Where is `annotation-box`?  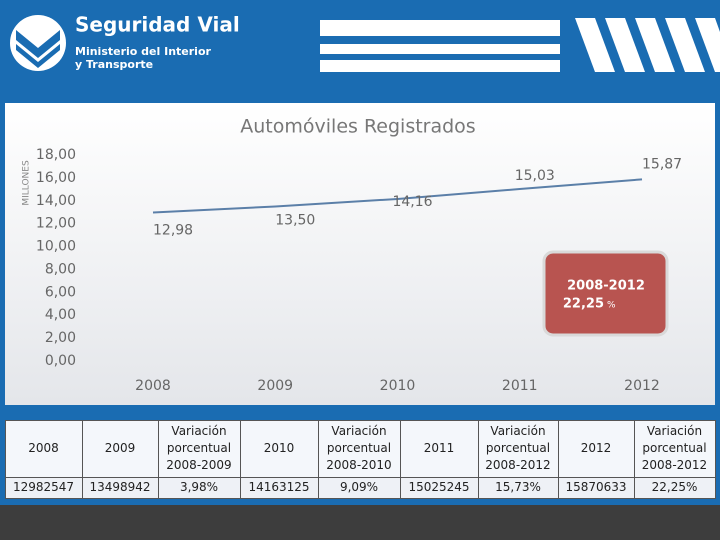 annotation-box is located at coordinates (605, 293).